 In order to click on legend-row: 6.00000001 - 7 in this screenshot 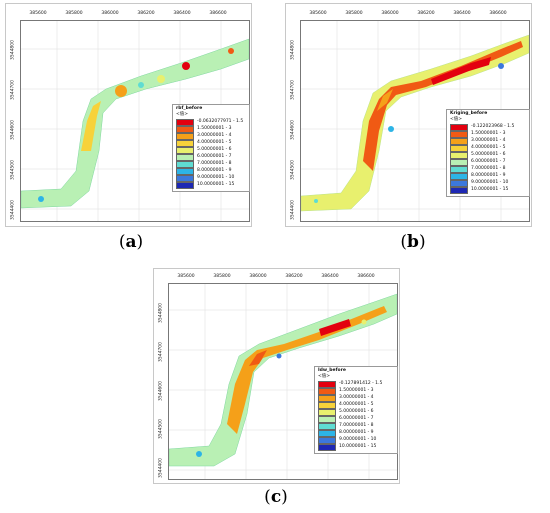, I will do `click(211, 157)`.